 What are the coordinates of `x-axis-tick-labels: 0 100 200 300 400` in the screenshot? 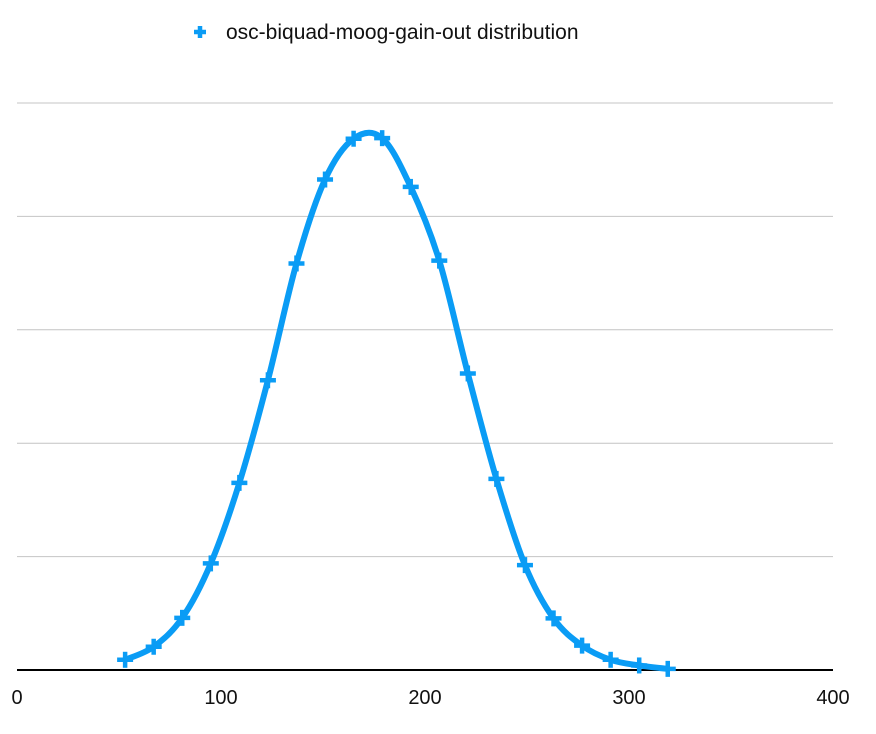 It's located at (430, 698).